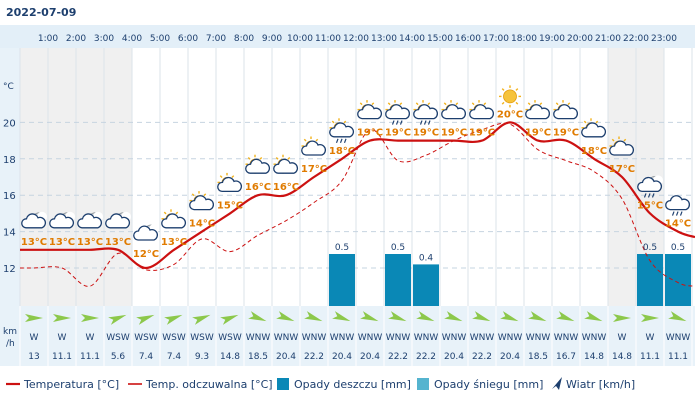 This screenshot has width=695, height=412. I want to click on rain-bars, so click(510, 280).